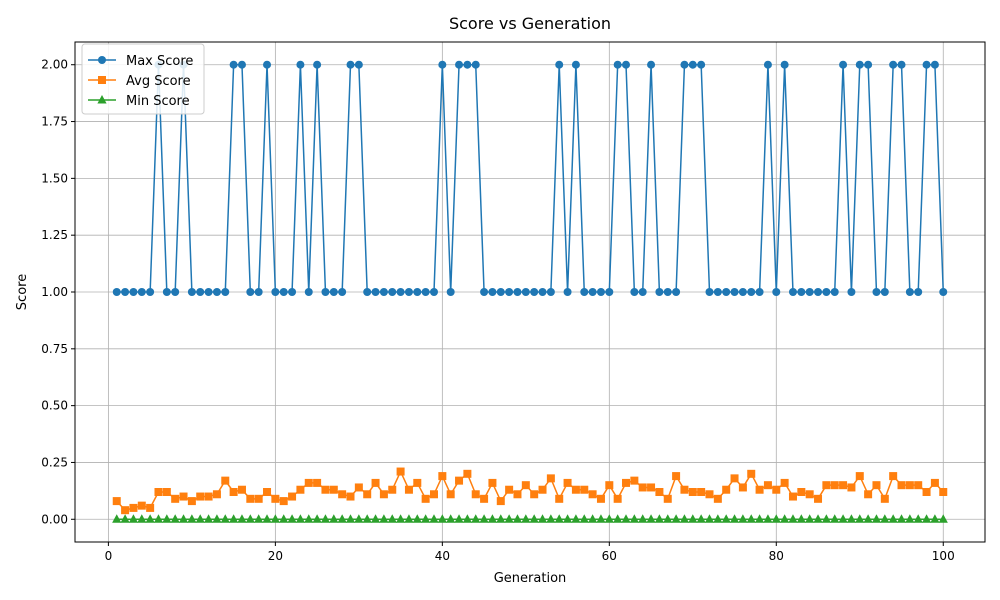  I want to click on x-tick-label: 100, so click(943, 556).